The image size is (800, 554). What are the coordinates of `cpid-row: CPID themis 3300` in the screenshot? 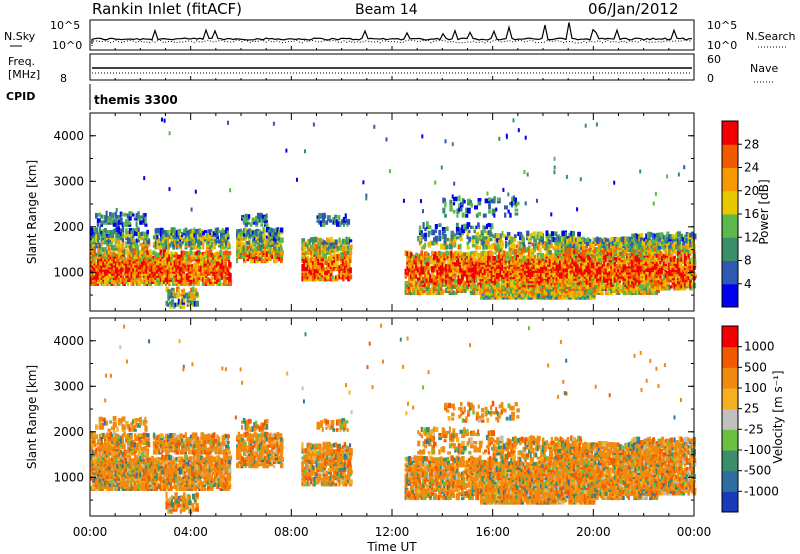 It's located at (92, 97).